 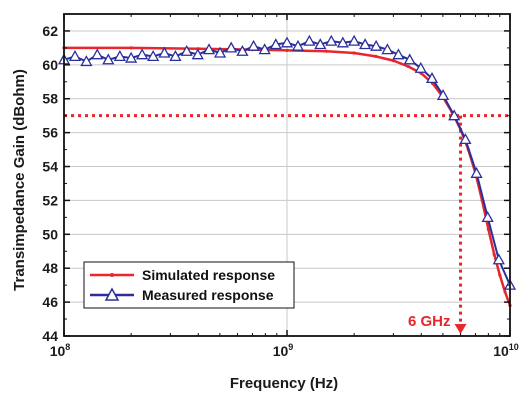 What do you see at coordinates (208, 275) in the screenshot?
I see `legend-label: Simulated response` at bounding box center [208, 275].